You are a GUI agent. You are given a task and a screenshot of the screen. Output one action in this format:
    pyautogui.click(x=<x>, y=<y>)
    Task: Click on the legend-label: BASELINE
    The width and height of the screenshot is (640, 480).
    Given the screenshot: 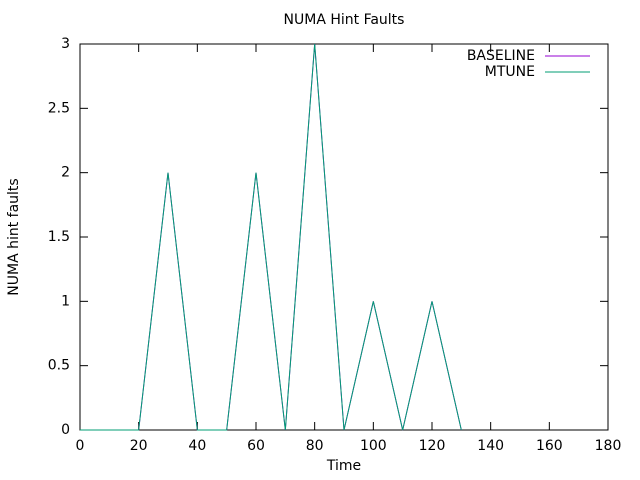 What is the action you would take?
    pyautogui.click(x=501, y=56)
    